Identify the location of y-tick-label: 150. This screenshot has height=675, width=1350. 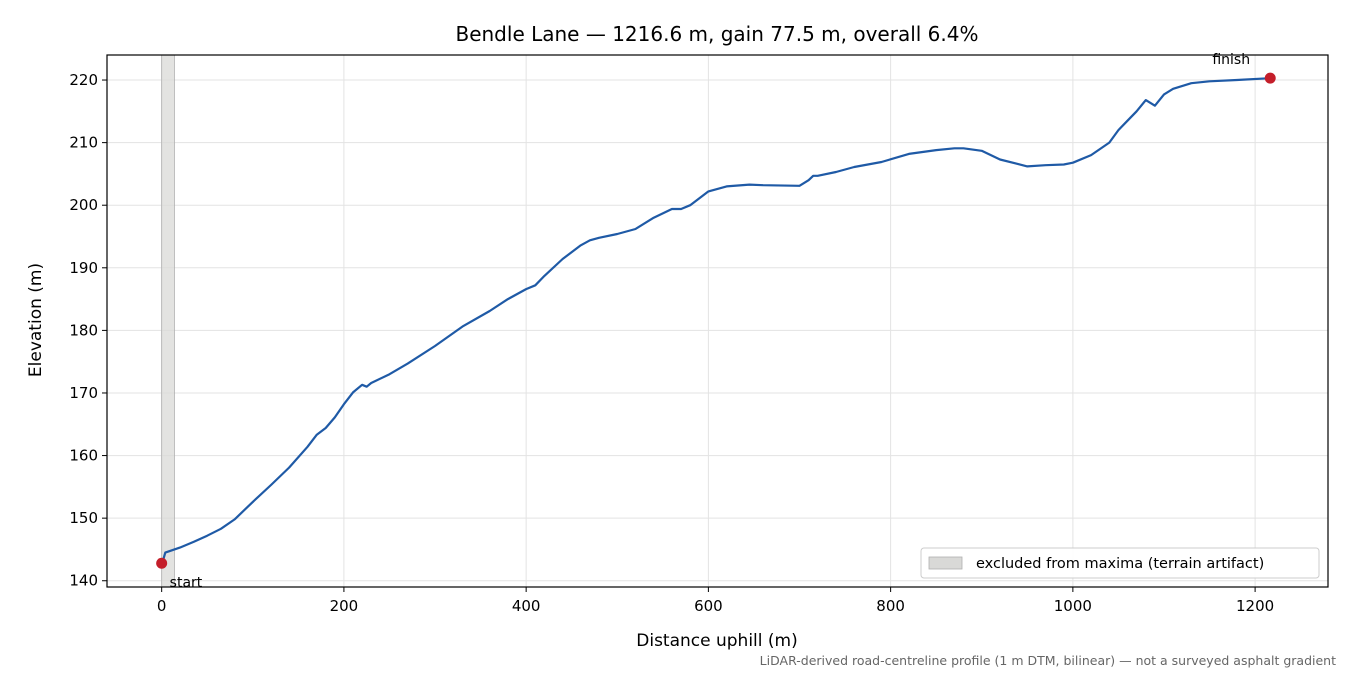
(83, 518).